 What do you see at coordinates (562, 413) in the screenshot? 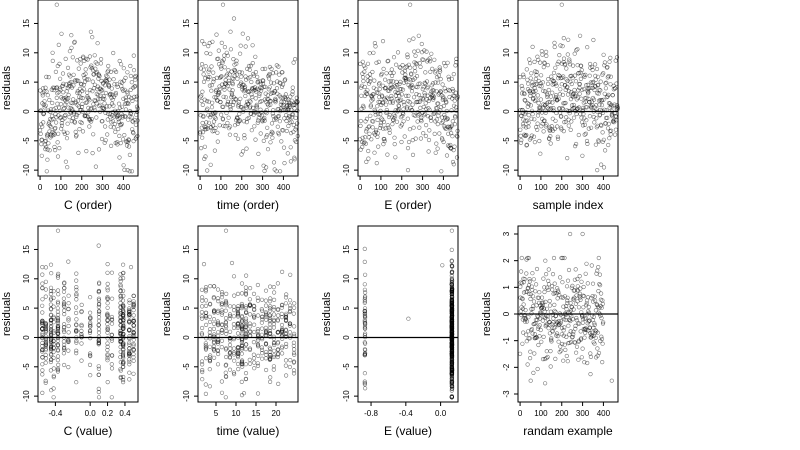
I see `x-tick-label: 200` at bounding box center [562, 413].